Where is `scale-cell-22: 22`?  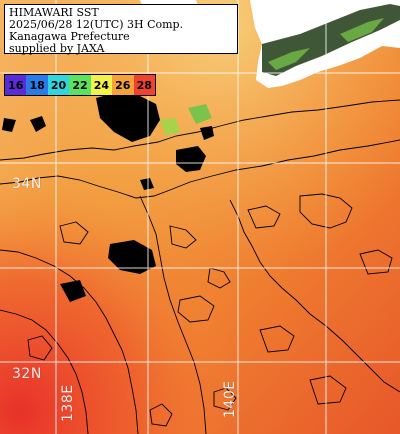 scale-cell-22: 22 is located at coordinates (80, 85).